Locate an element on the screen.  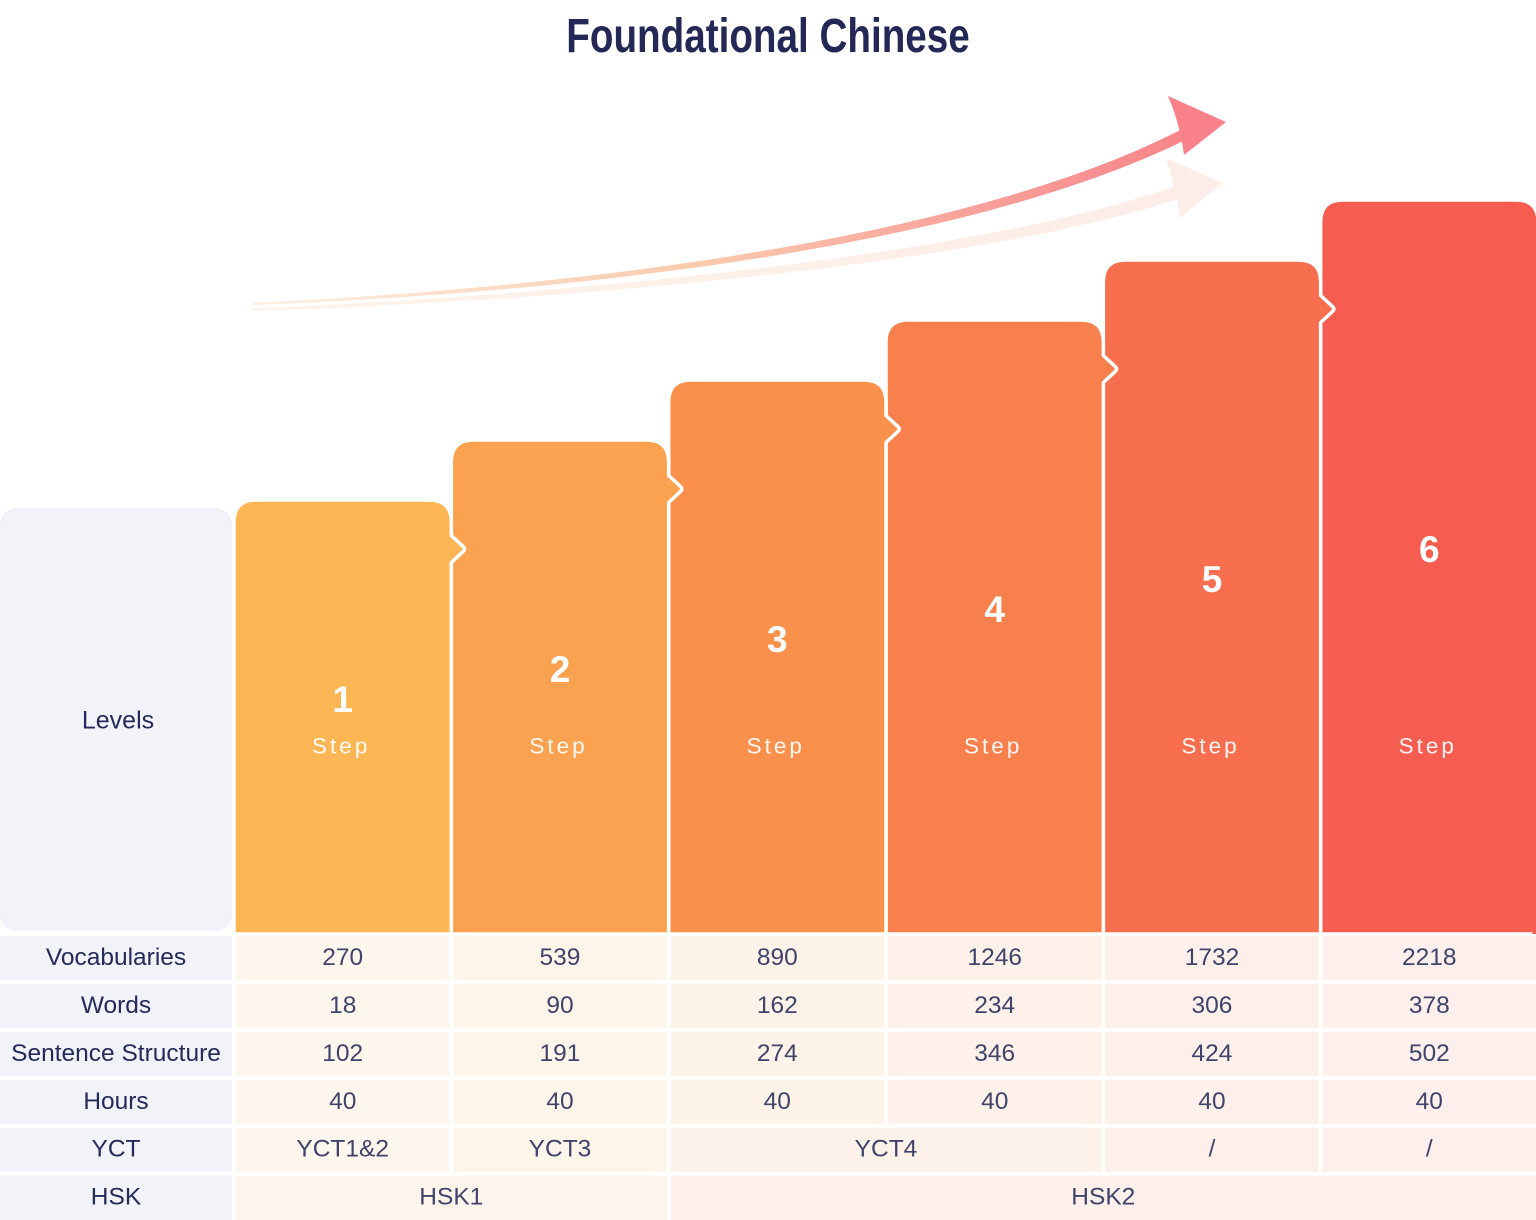
svg-text: YCT1&2 is located at coordinates (342, 1149).